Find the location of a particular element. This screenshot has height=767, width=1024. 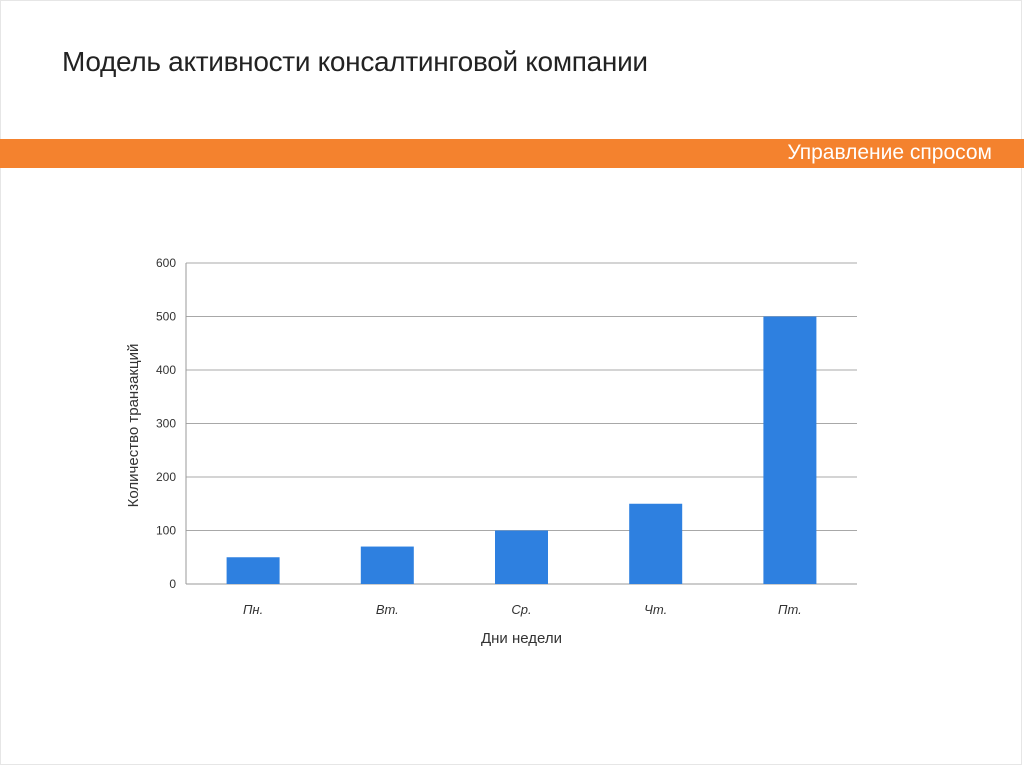

y-tick-labels: 0 100 200 300 400 500 600 is located at coordinates (166, 423).